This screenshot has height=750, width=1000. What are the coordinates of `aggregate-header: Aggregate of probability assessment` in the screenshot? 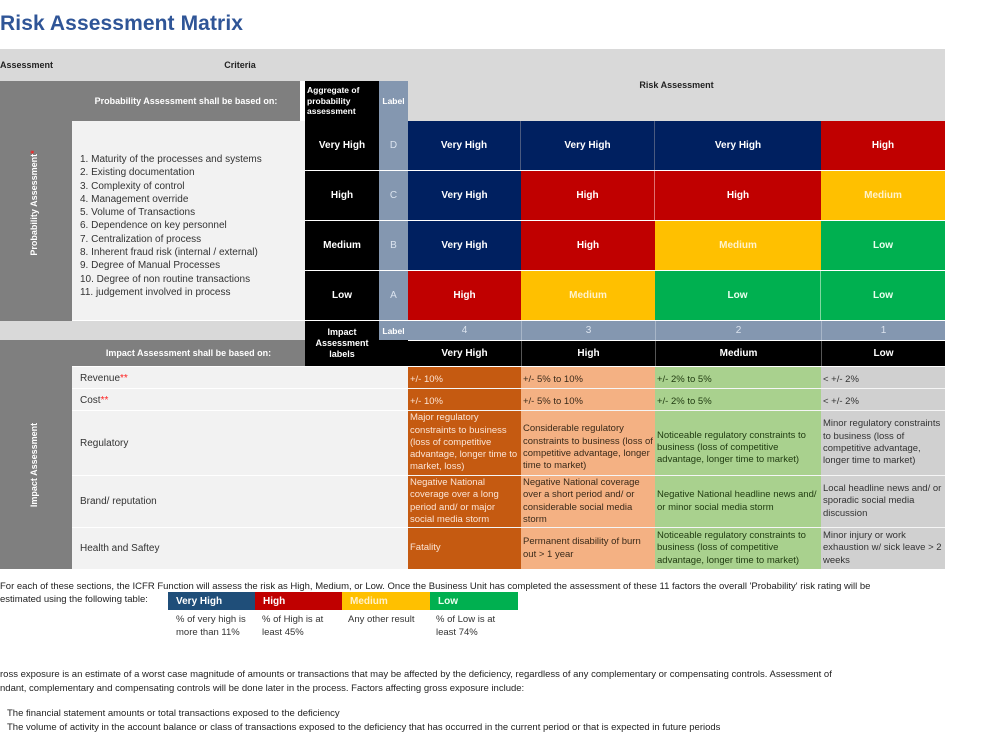 It's located at (342, 101).